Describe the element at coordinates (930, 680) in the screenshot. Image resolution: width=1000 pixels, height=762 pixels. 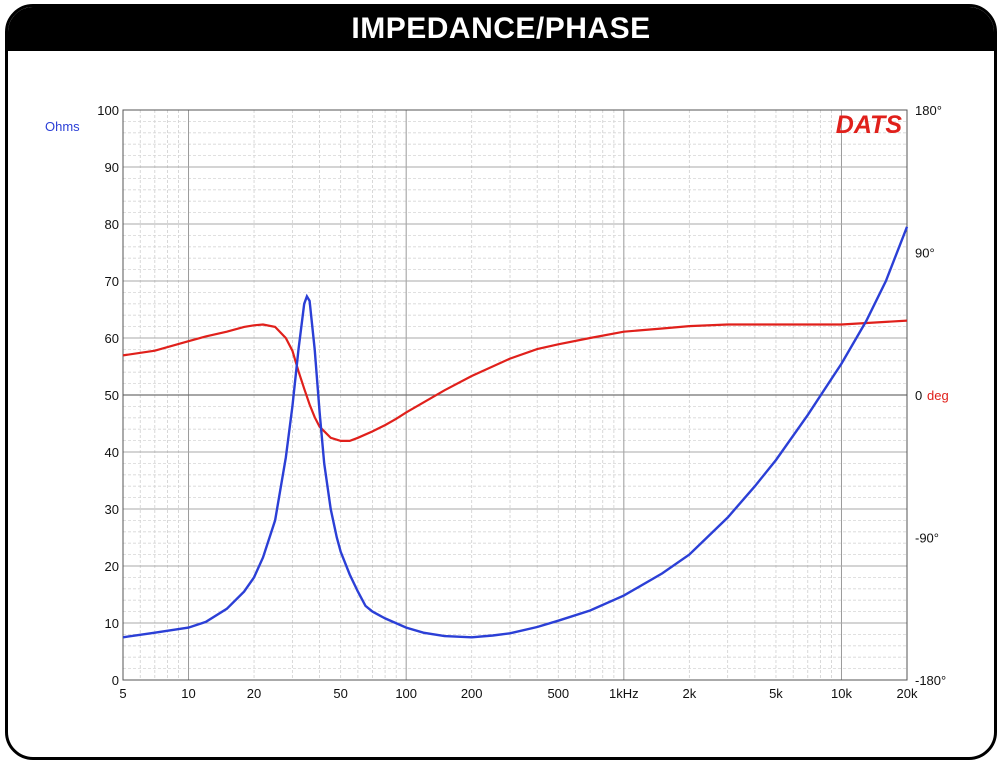
I see `phase-tick-label: -180°` at that location.